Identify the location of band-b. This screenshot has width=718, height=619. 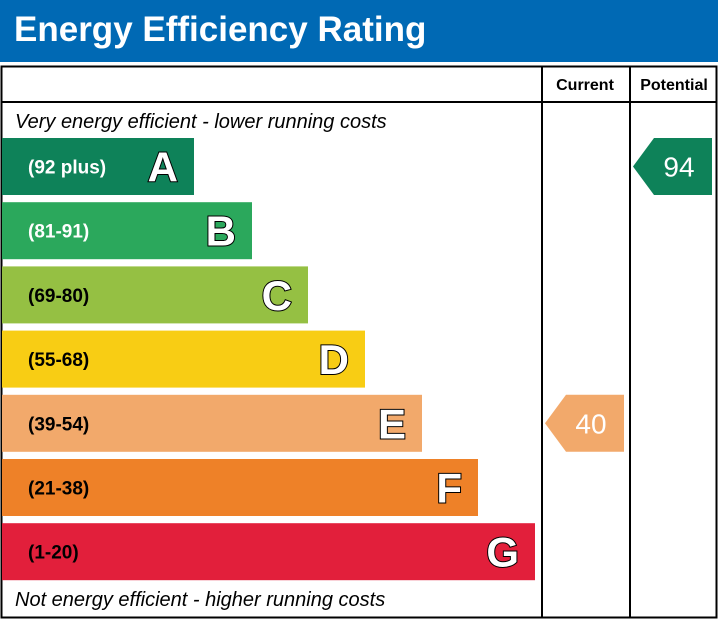
(127, 231).